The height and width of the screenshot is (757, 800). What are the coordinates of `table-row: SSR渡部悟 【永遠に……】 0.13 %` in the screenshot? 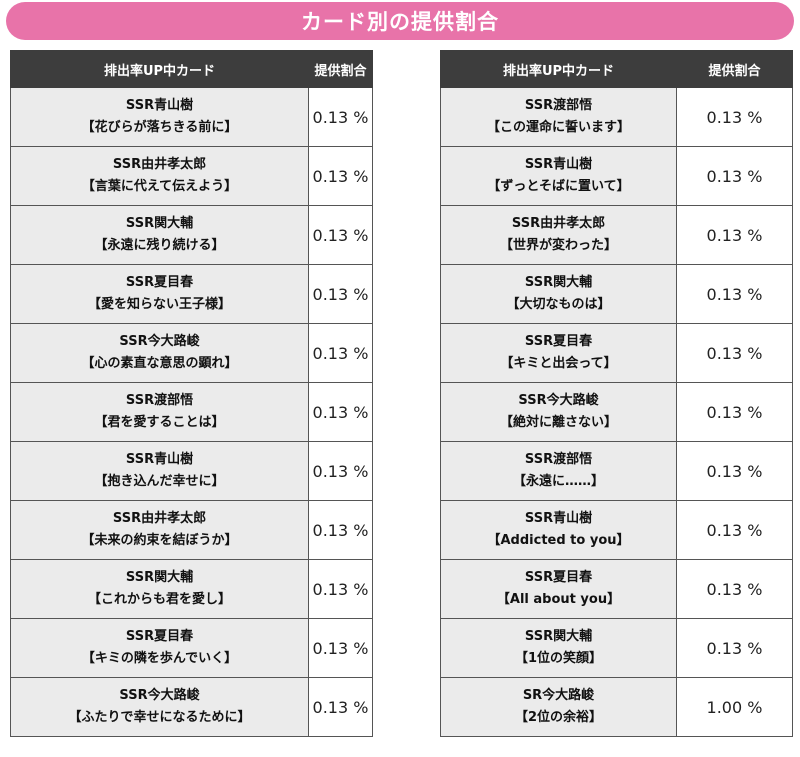 It's located at (616, 471).